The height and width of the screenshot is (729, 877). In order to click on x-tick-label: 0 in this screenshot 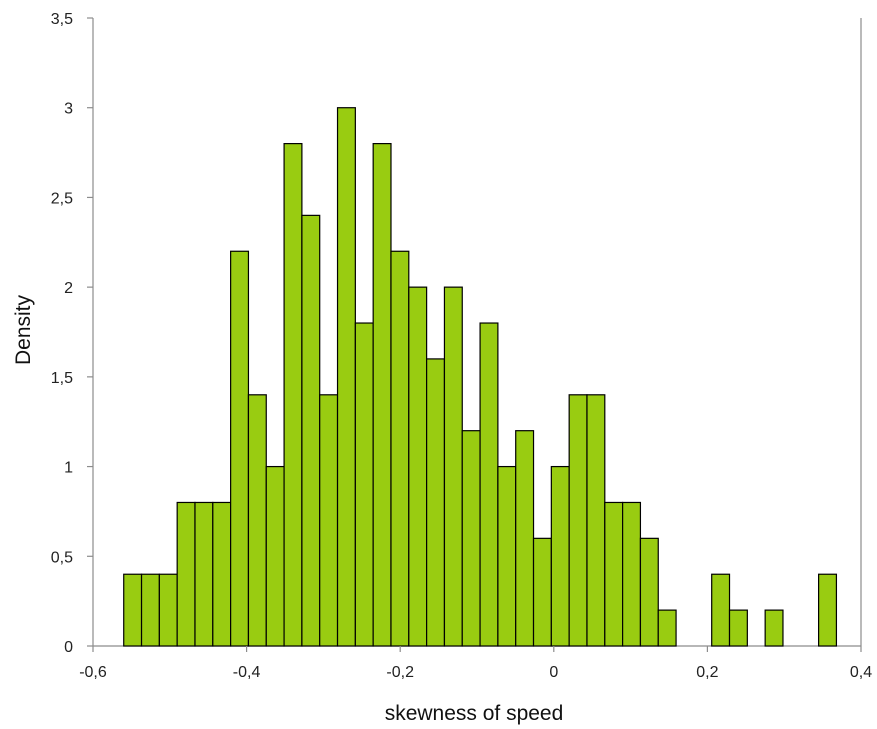, I will do `click(553, 672)`.